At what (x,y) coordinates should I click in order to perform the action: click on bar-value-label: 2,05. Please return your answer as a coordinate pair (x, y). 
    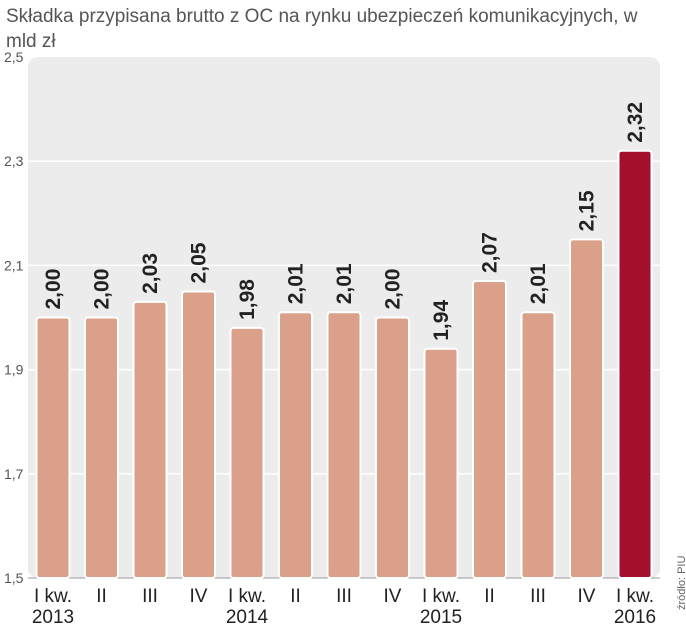
    Looking at the image, I should click on (199, 262).